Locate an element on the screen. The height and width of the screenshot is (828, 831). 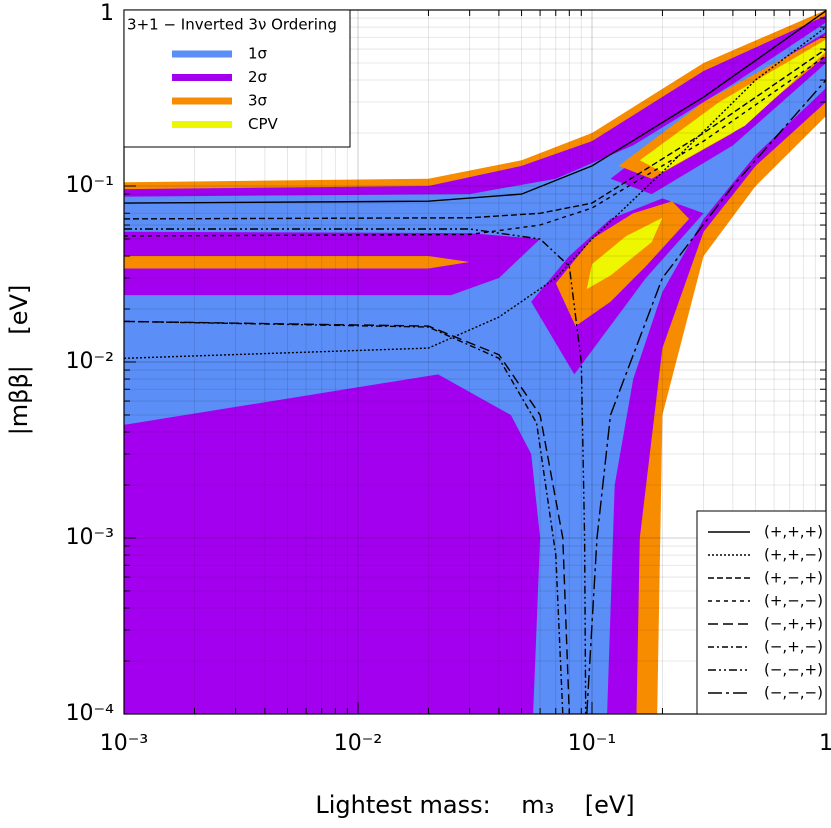
x-tick-label: 10⁻³ is located at coordinates (124, 743).